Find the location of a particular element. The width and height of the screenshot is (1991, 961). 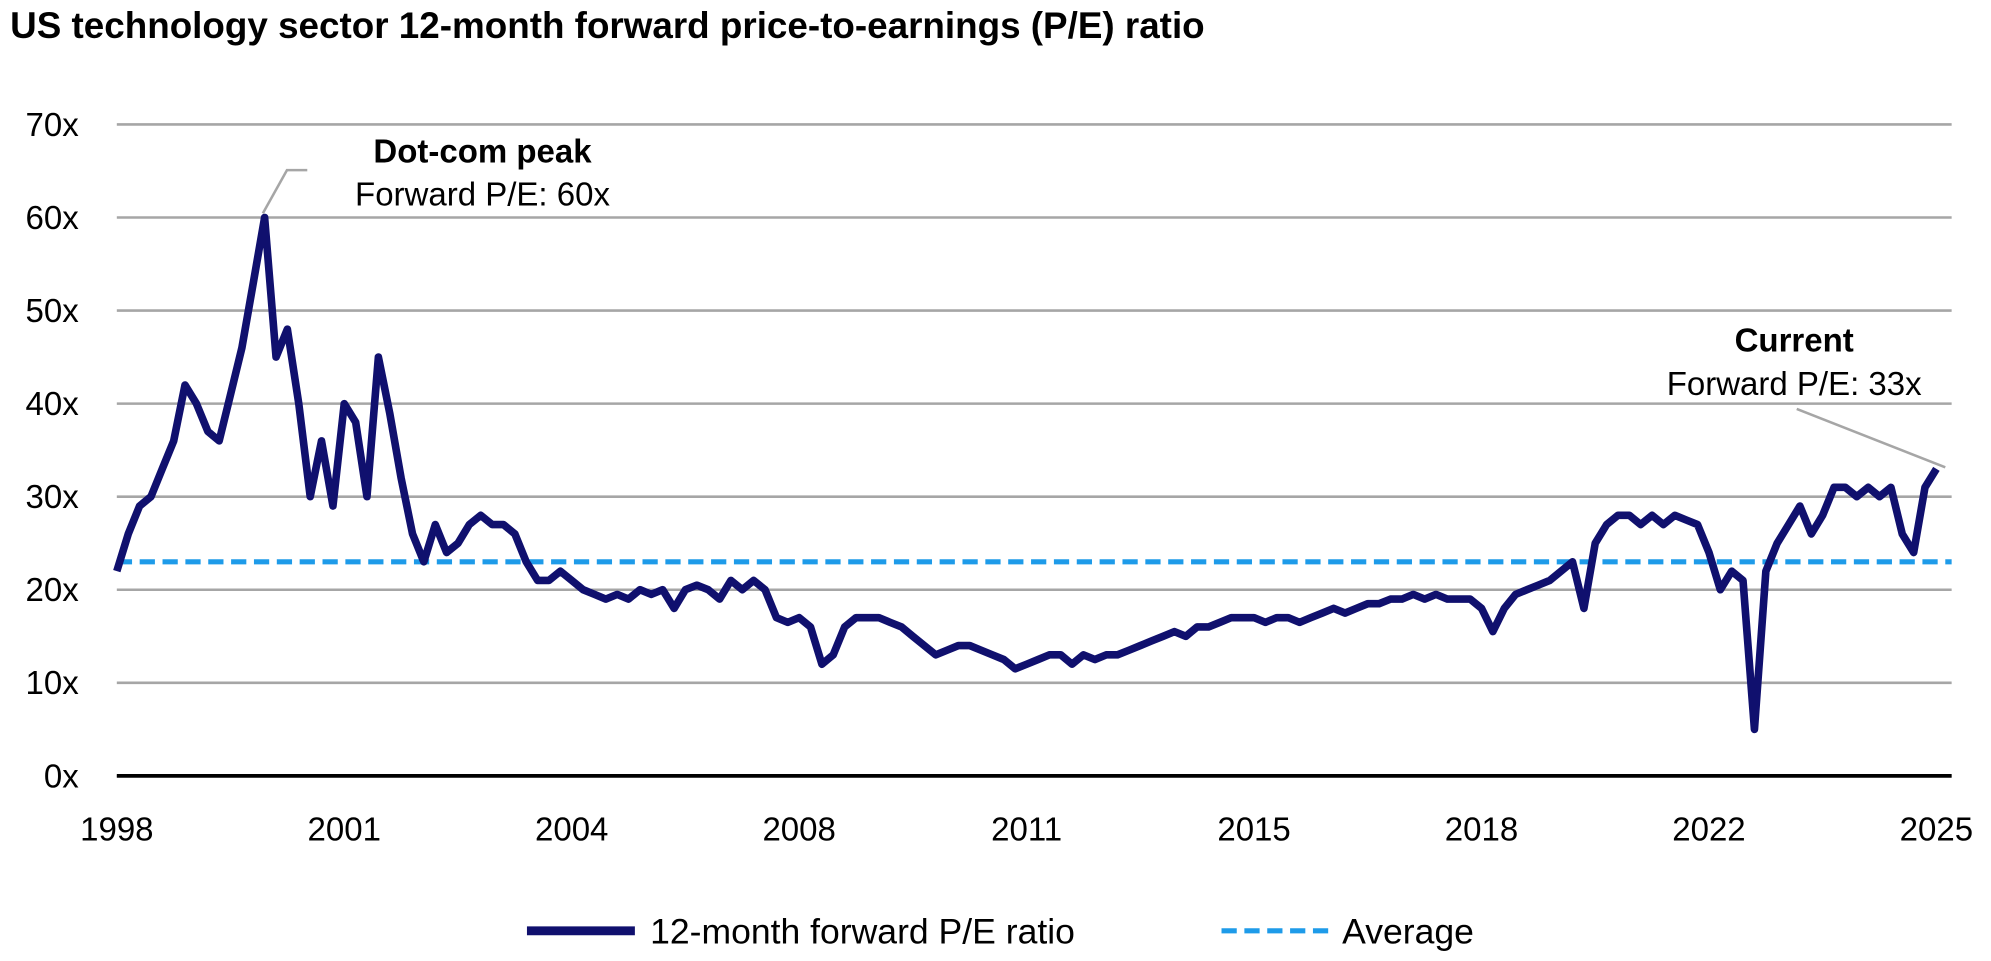

annotation-text: Forward P/E: 60x is located at coordinates (482, 194).